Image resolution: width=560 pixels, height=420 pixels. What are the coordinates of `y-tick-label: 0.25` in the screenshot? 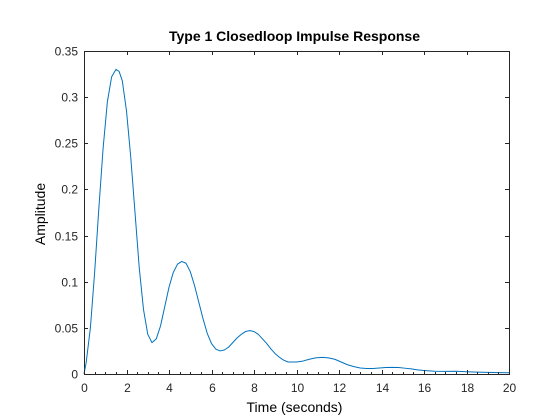 It's located at (67, 144).